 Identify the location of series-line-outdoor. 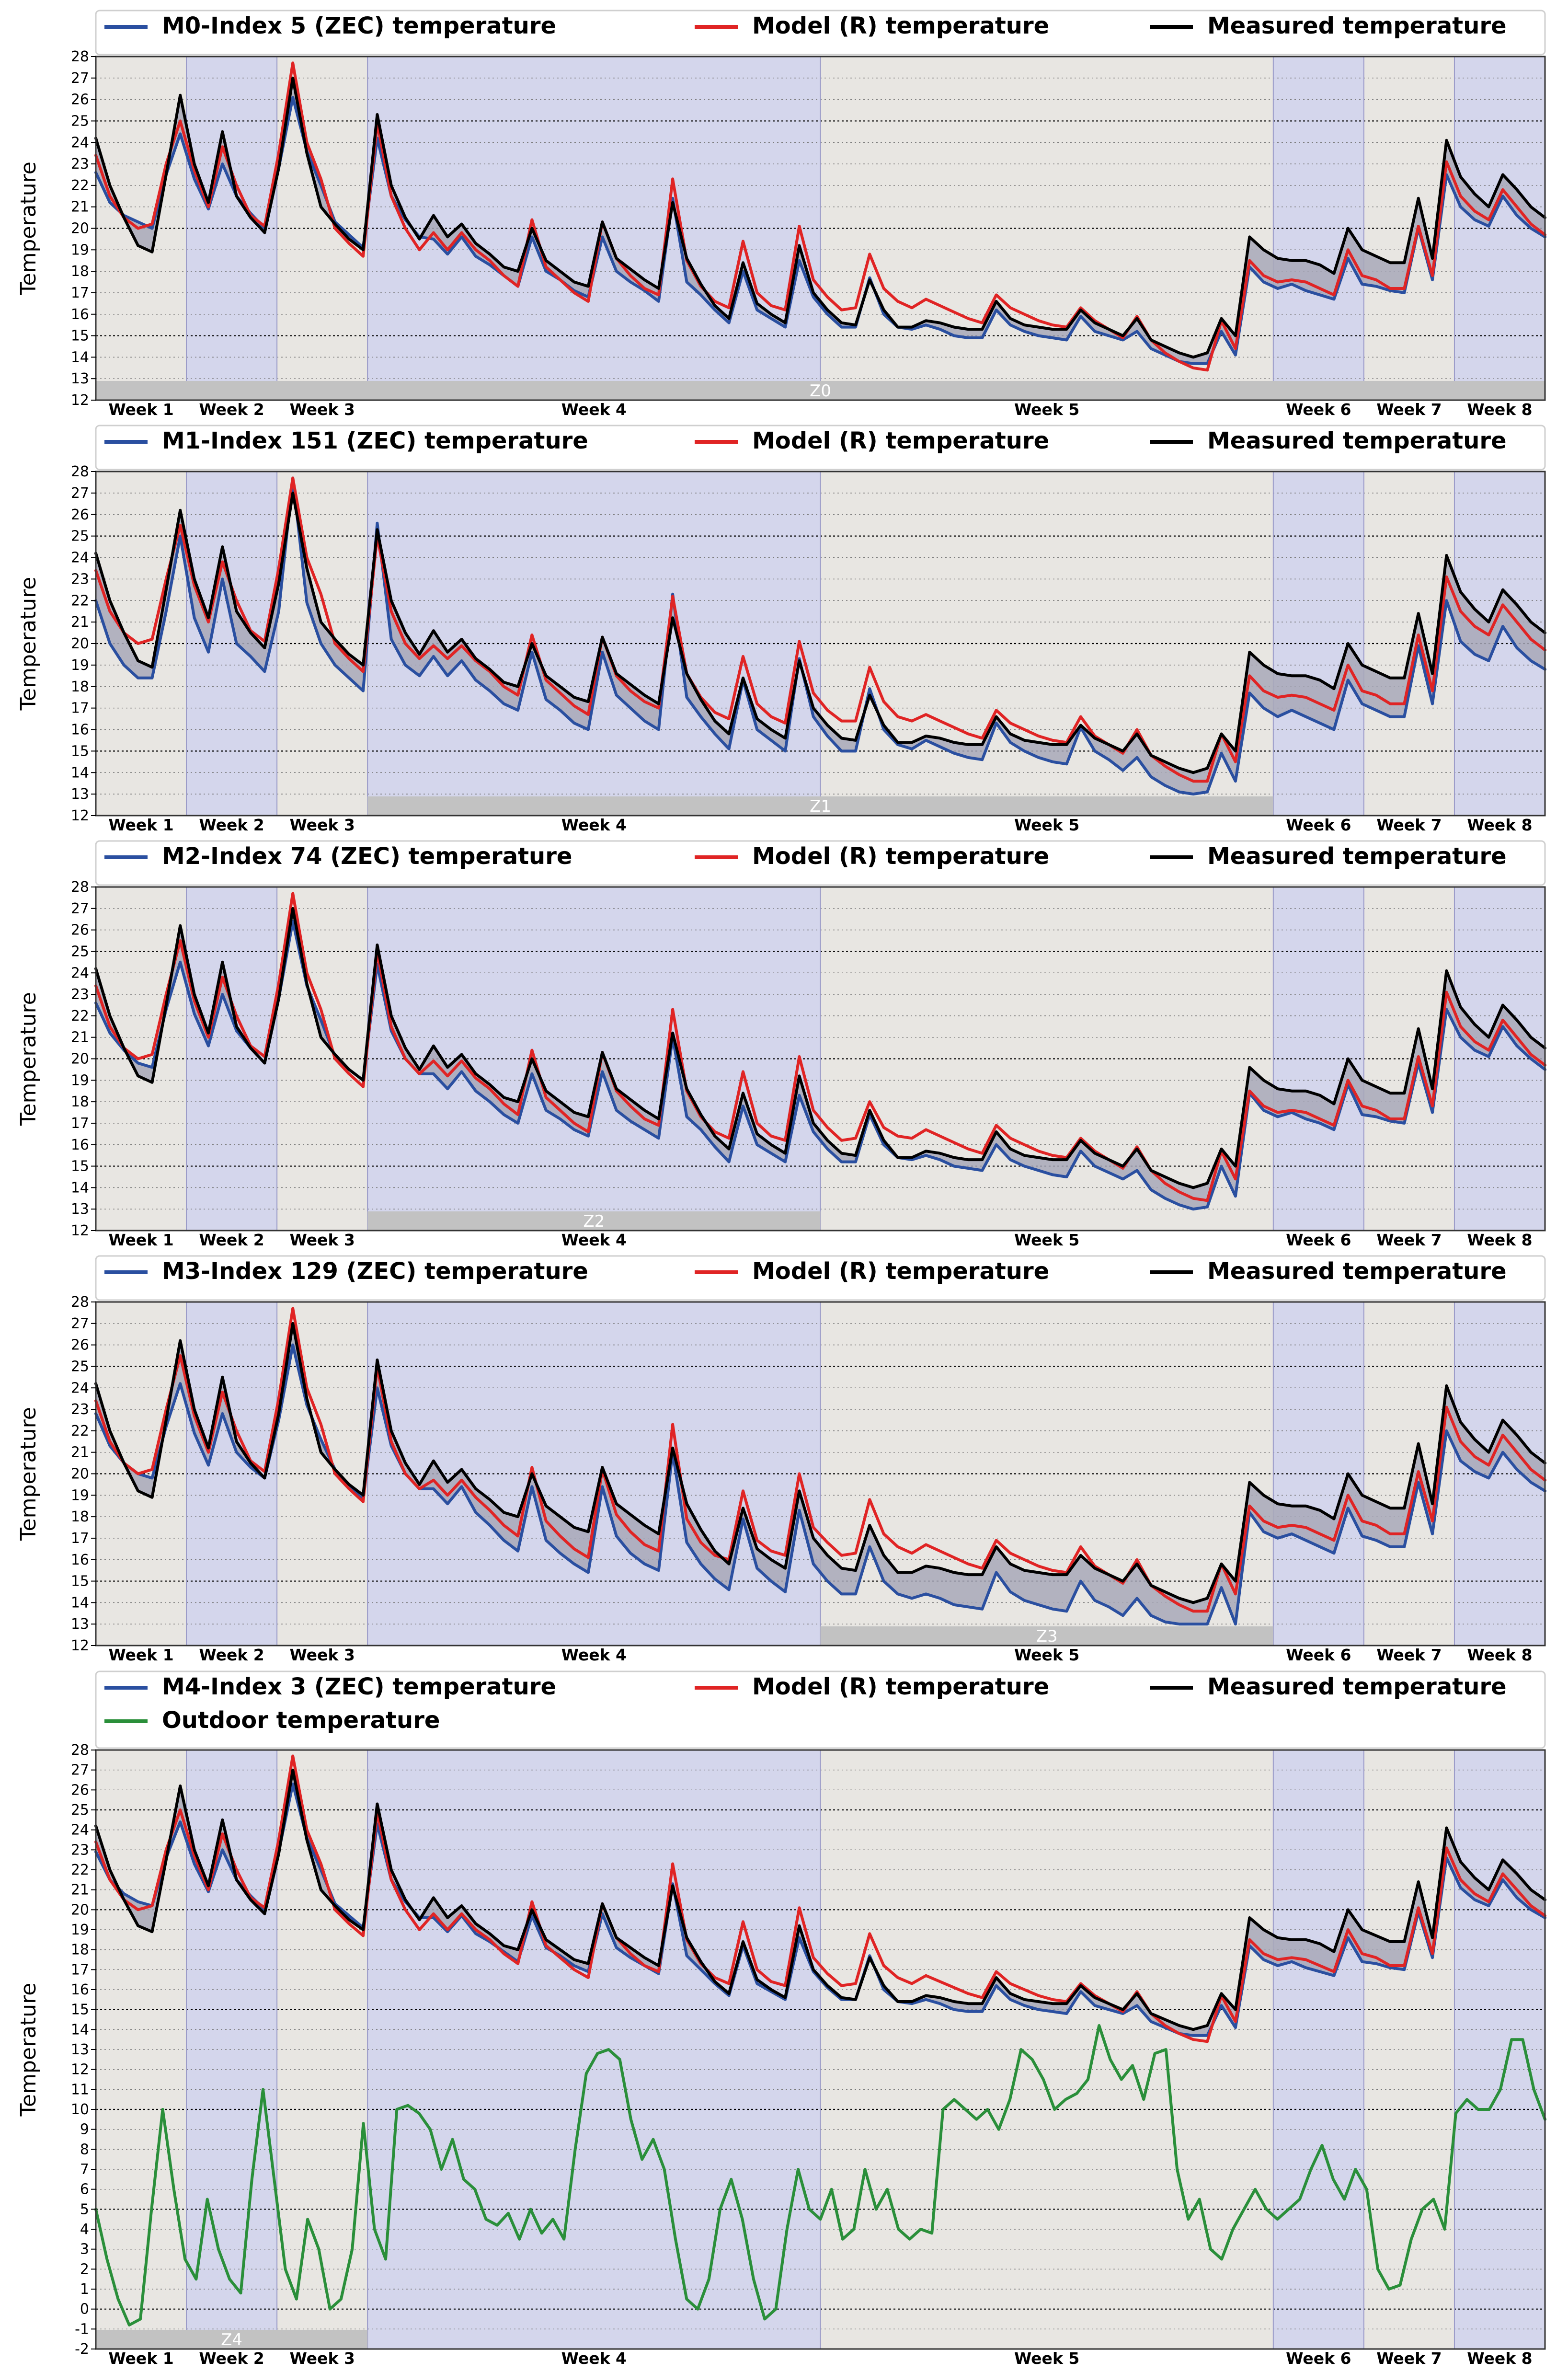
(820, 2175).